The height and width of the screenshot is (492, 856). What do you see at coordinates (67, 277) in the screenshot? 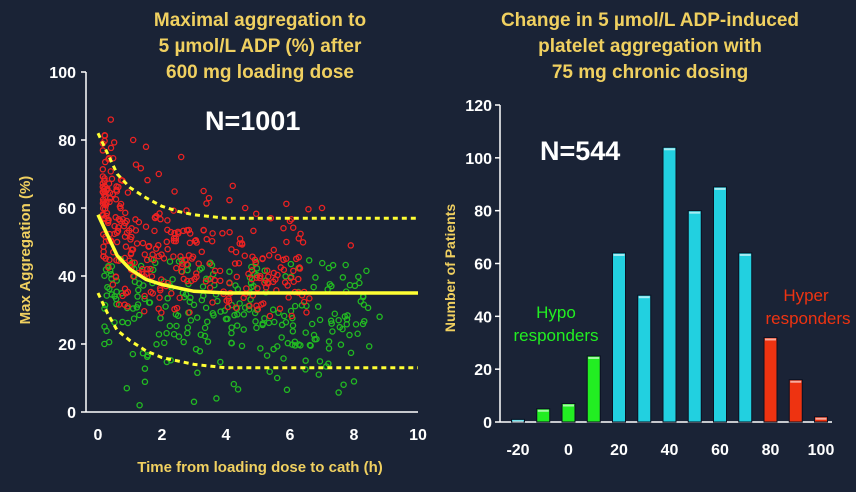
I see `left-y-tick-label: 40` at bounding box center [67, 277].